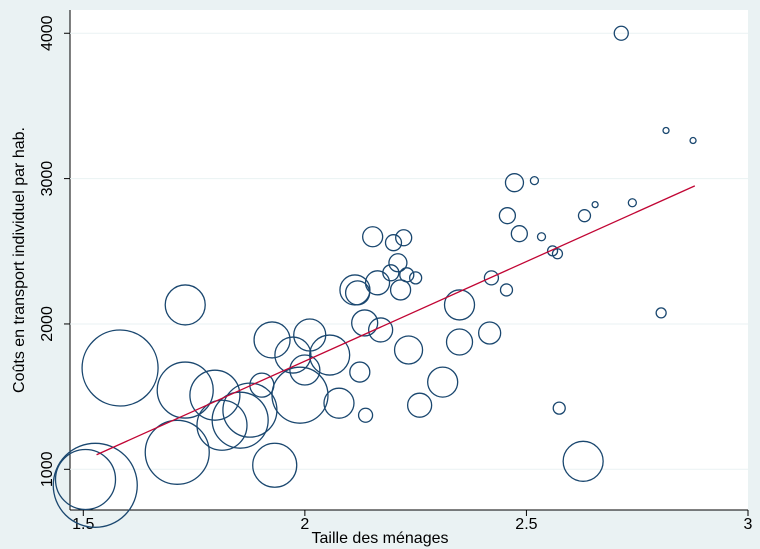  I want to click on y-axis-title: Coûts en transport individuel par hab., so click(19, 260).